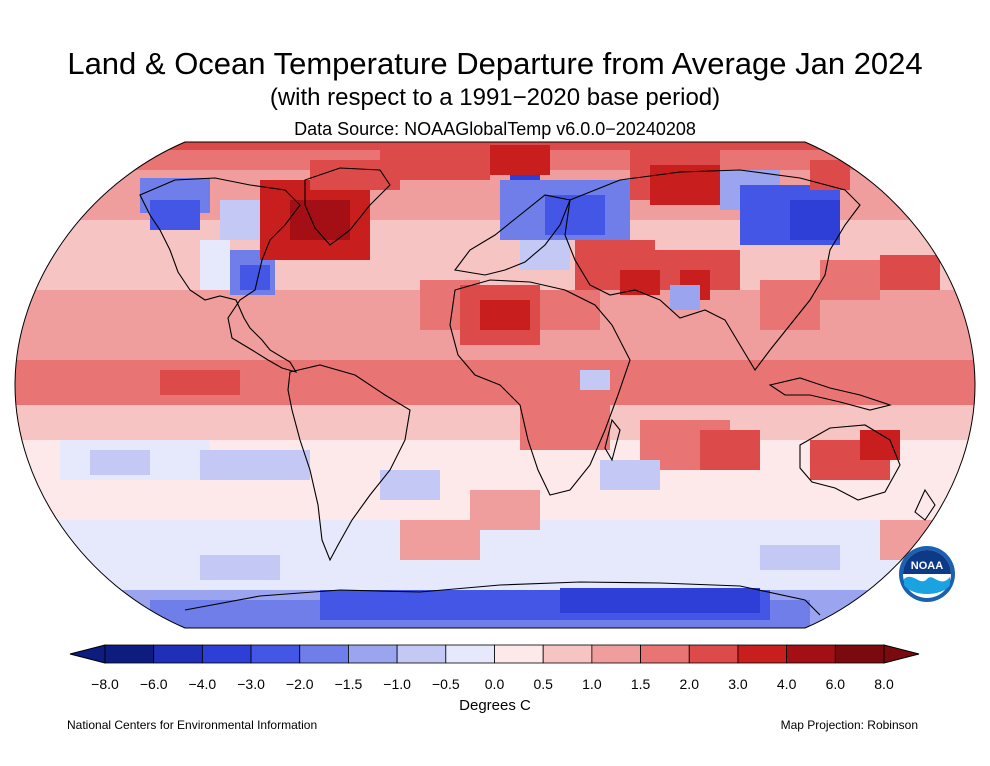 The image size is (990, 766). I want to click on noaa-logo-icon: NOAA, so click(927, 574).